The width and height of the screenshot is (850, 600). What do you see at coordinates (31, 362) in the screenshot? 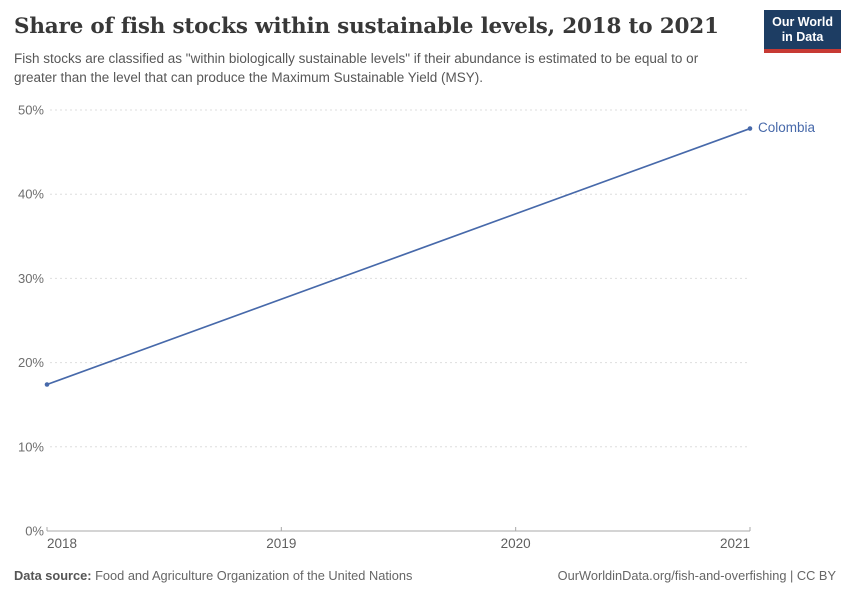
I see `y-axis-tick-label: 20%` at bounding box center [31, 362].